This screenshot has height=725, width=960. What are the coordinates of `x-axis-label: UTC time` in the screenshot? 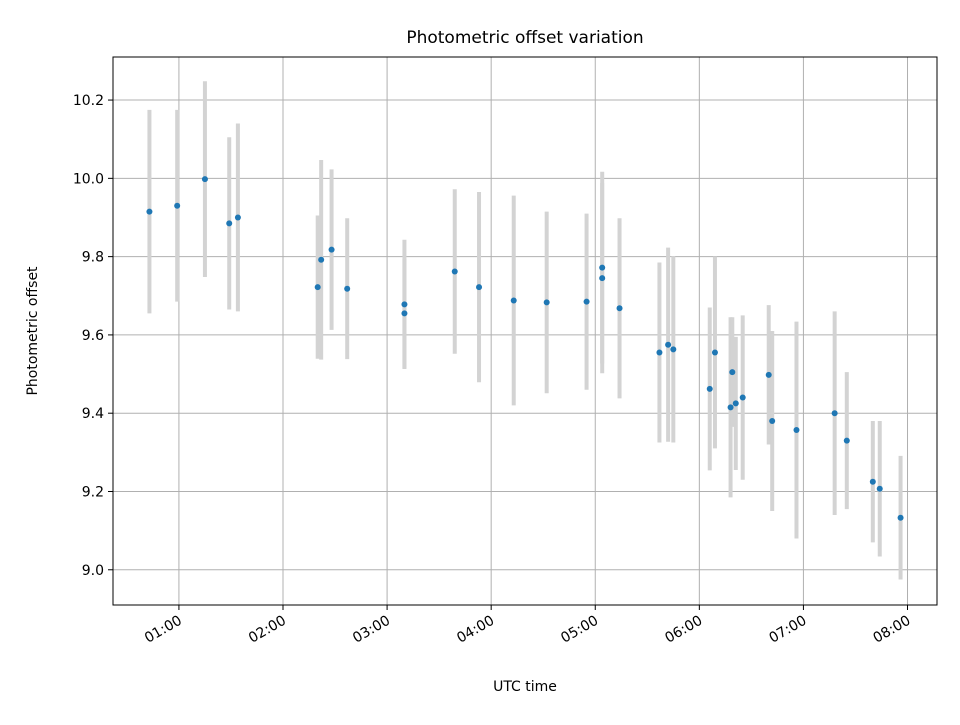 It's located at (525, 687).